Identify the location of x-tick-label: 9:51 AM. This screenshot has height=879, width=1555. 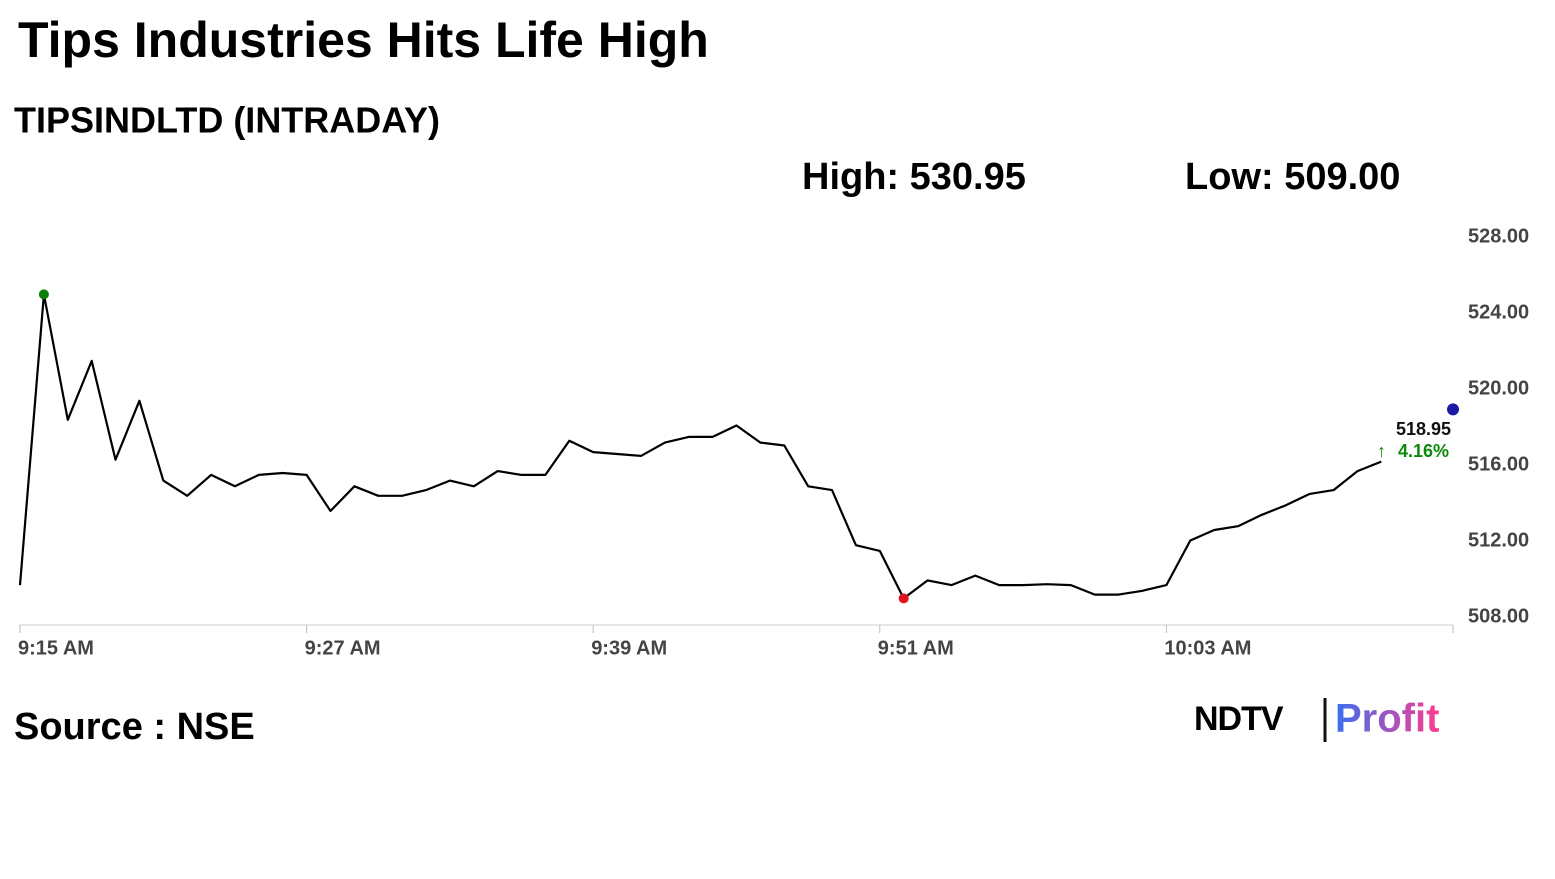
(916, 648).